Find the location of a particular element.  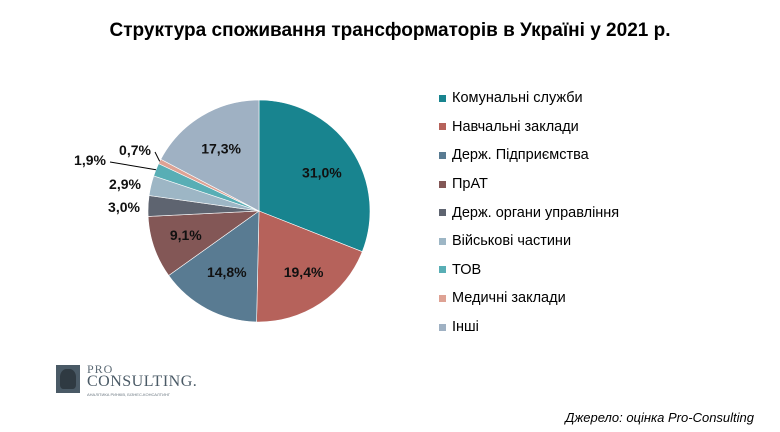

legend-label-1: Комунальні служби is located at coordinates (517, 98).